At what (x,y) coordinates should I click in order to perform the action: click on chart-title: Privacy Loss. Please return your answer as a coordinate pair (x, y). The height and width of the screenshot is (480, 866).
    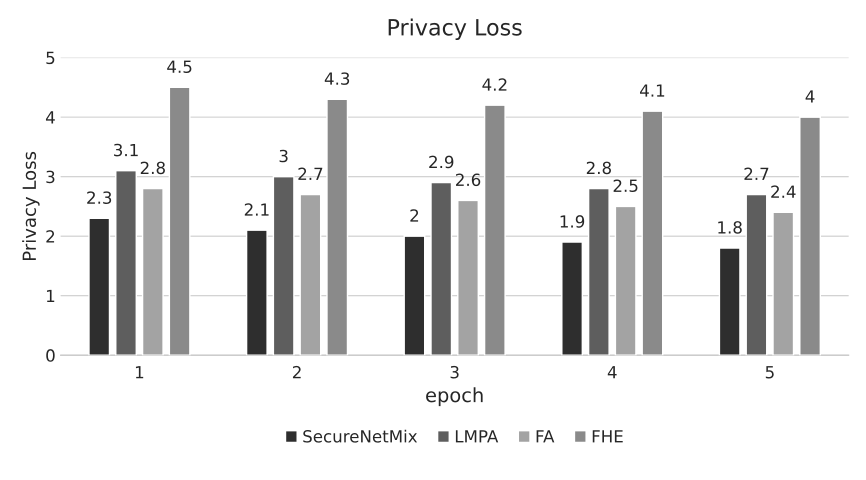
    Looking at the image, I should click on (455, 29).